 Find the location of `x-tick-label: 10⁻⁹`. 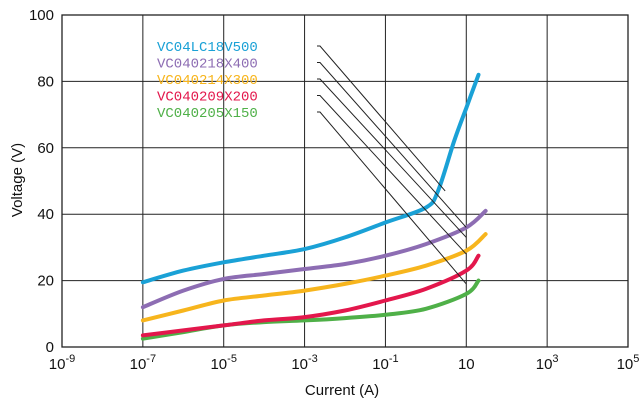

x-tick-label: 10⁻⁹ is located at coordinates (62, 363).